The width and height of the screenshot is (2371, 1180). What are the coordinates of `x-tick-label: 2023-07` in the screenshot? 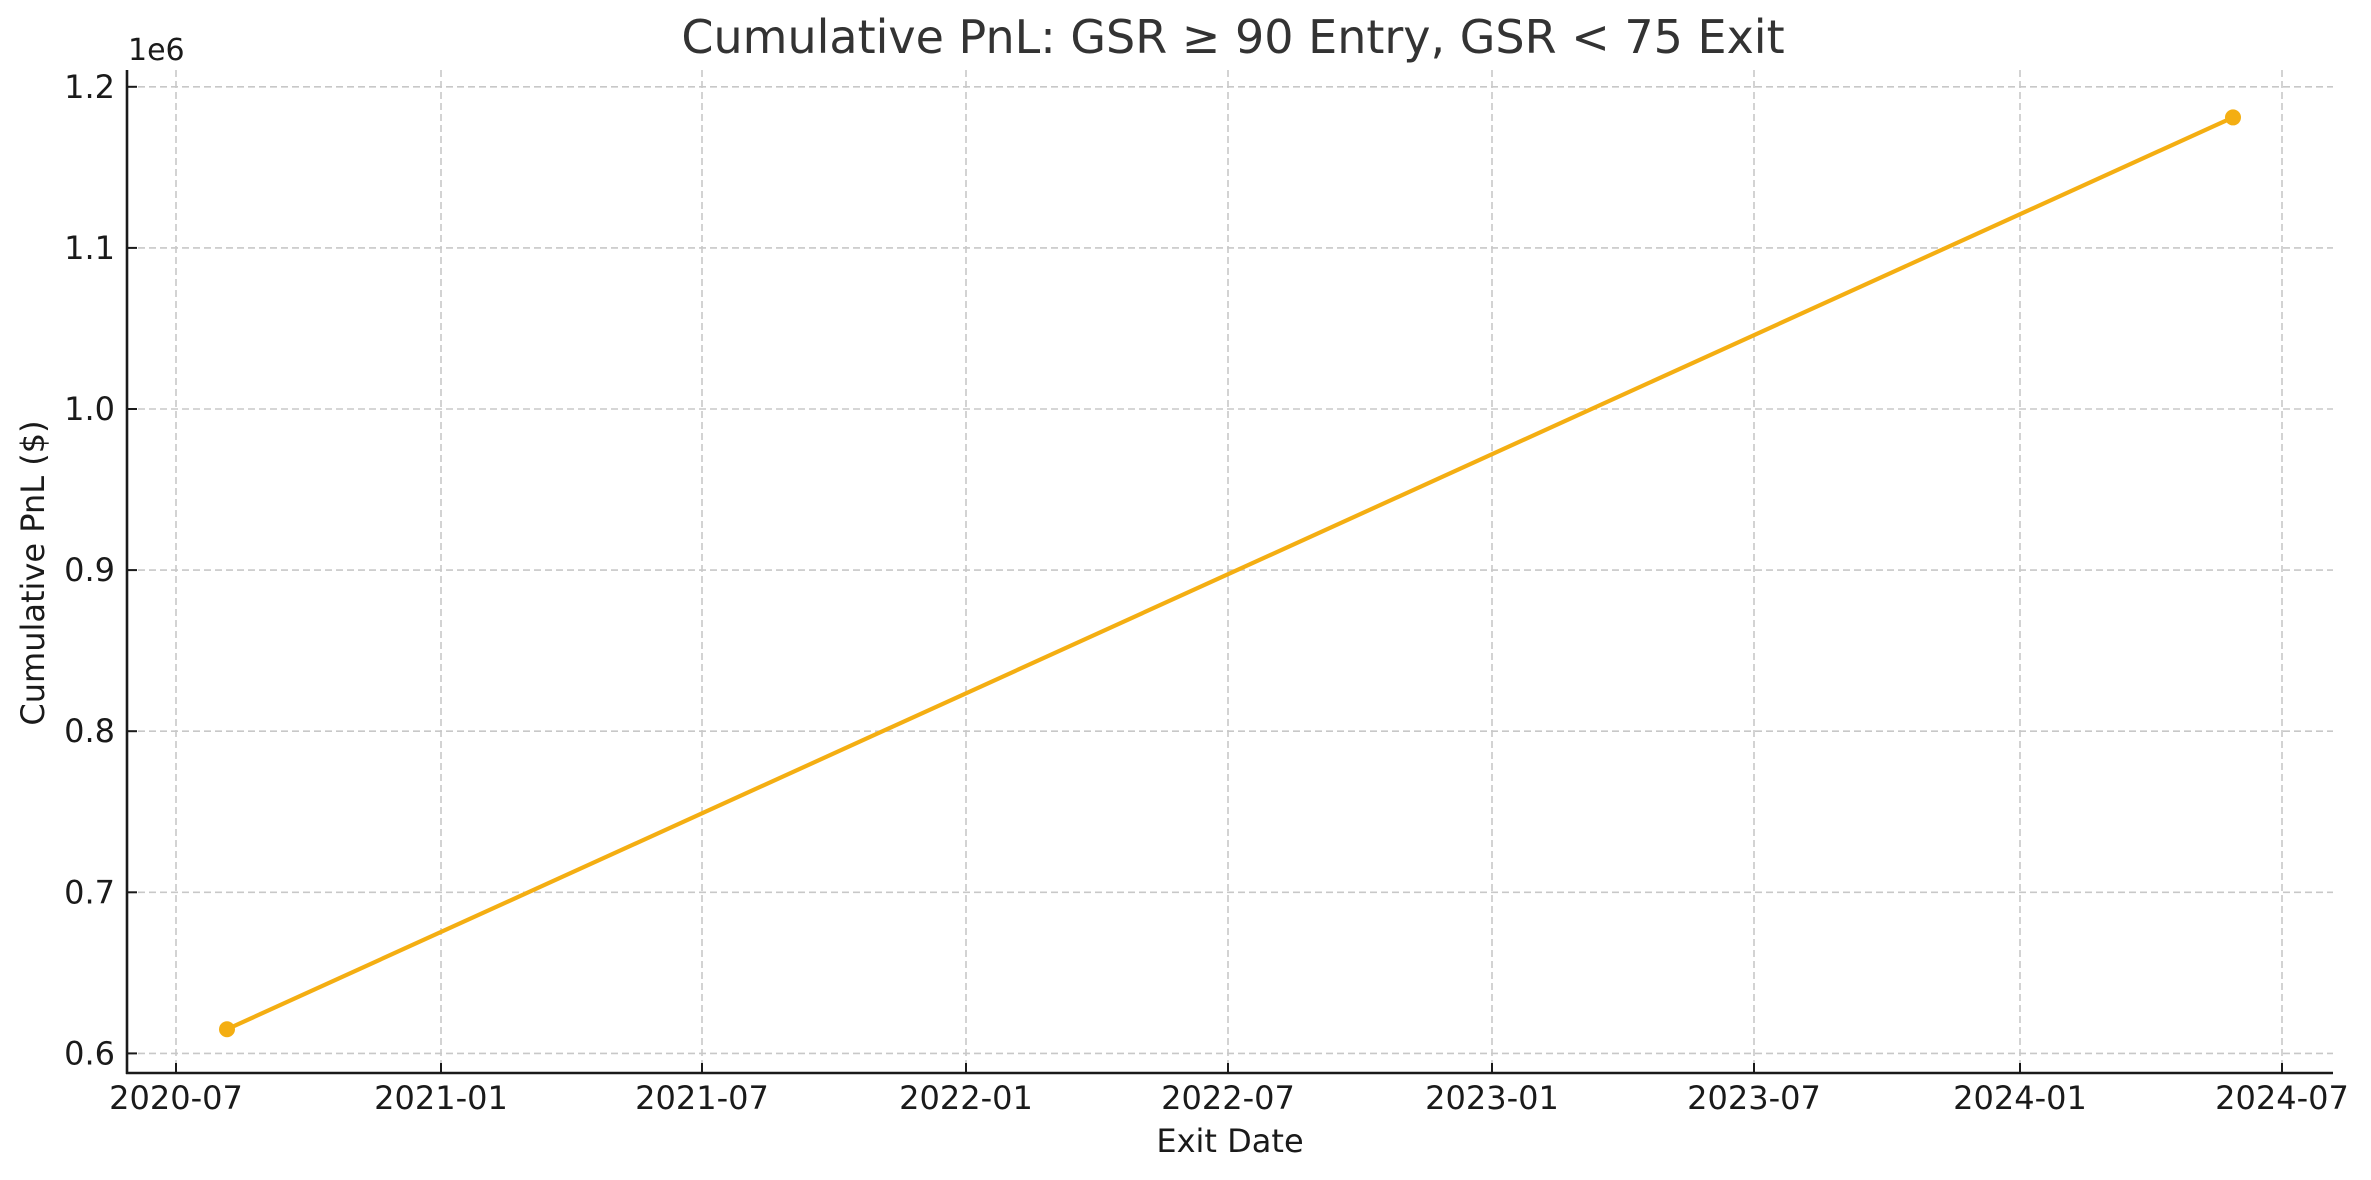 It's located at (1754, 1098).